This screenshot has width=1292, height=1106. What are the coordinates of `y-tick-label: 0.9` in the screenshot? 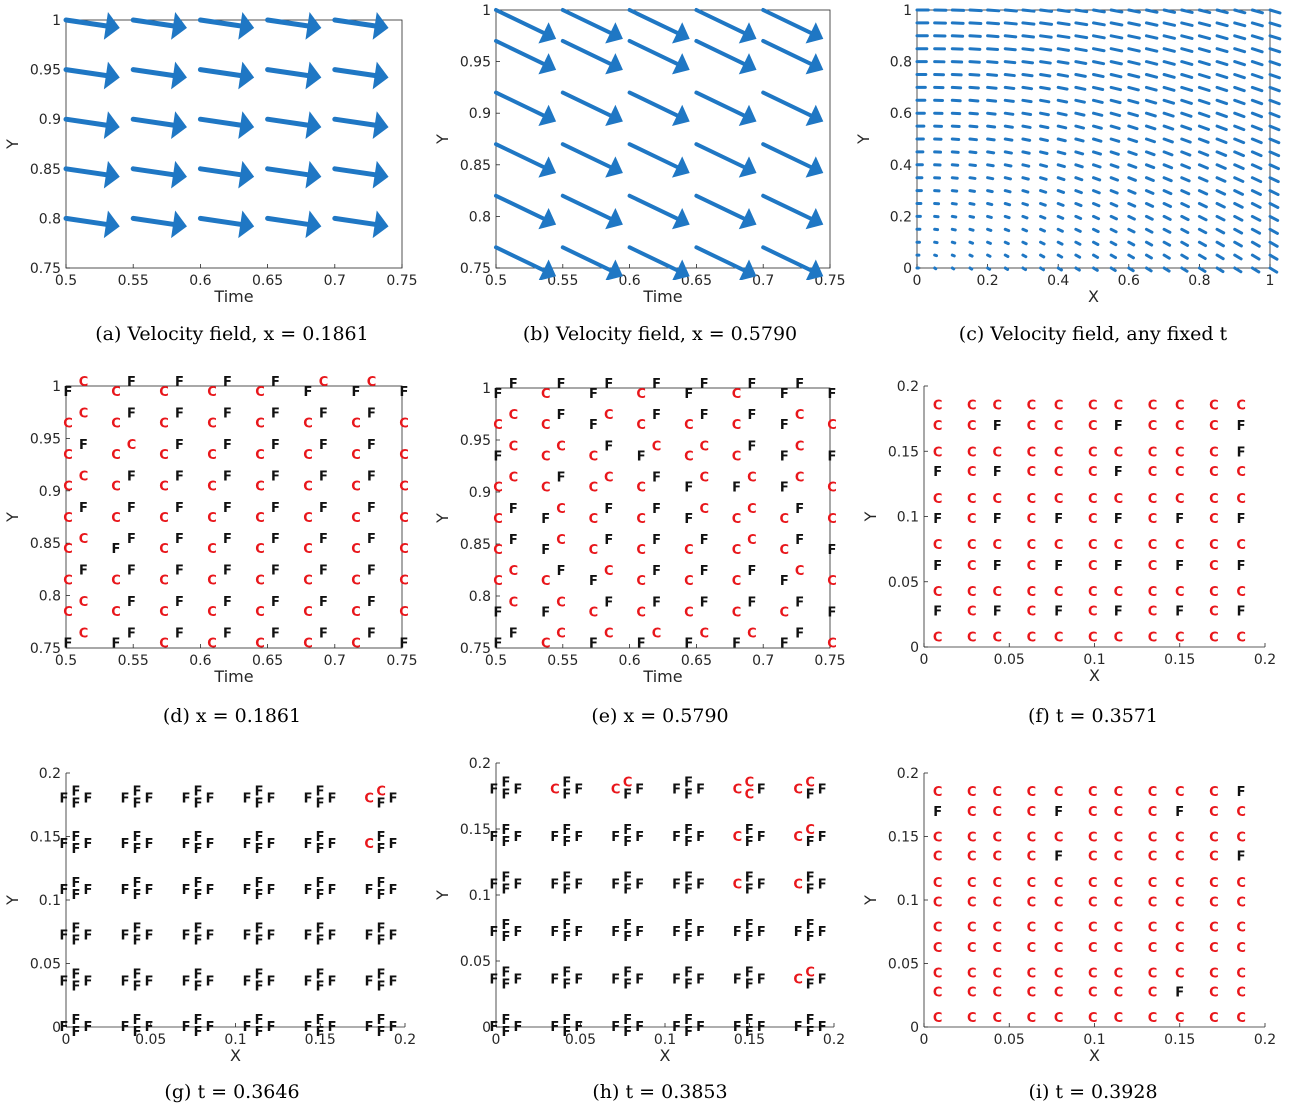 It's located at (50, 492).